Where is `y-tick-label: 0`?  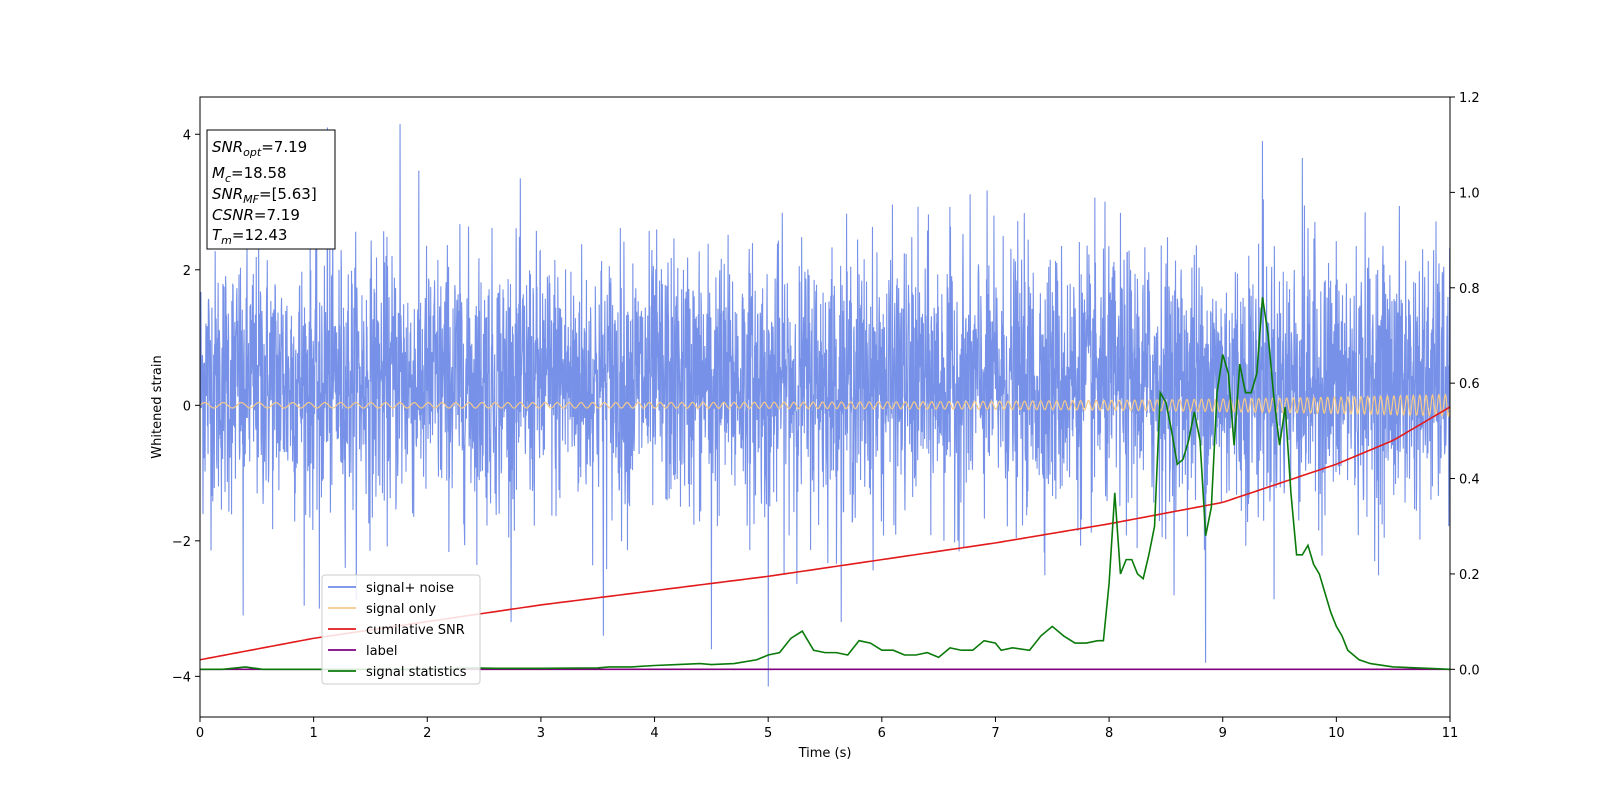
y-tick-label: 0 is located at coordinates (187, 406).